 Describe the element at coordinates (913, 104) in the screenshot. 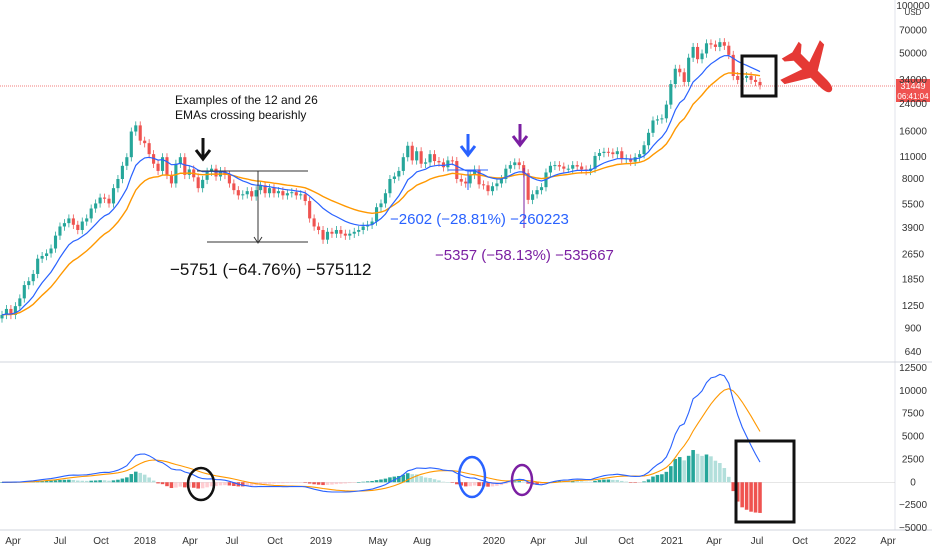

I see `price-tick-label: 24000` at that location.